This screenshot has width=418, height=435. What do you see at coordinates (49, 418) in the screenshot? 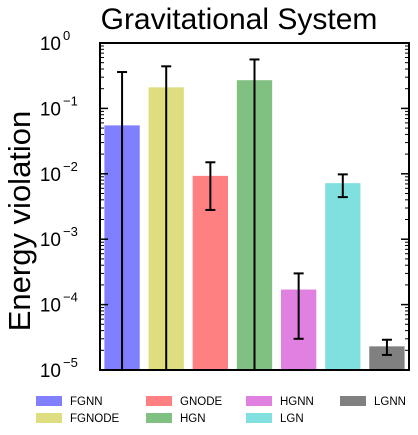
I see `legend-swatch-fgnode` at bounding box center [49, 418].